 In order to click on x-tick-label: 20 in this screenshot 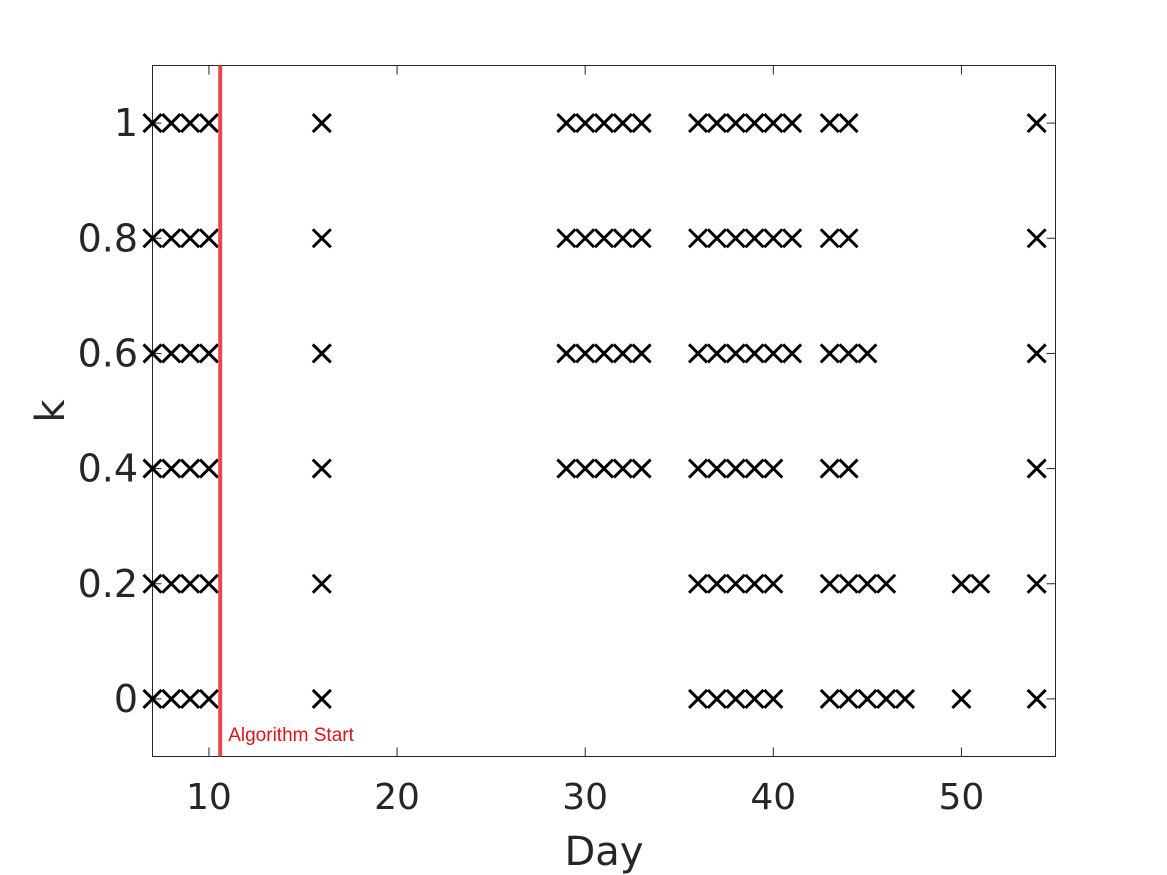, I will do `click(397, 797)`.